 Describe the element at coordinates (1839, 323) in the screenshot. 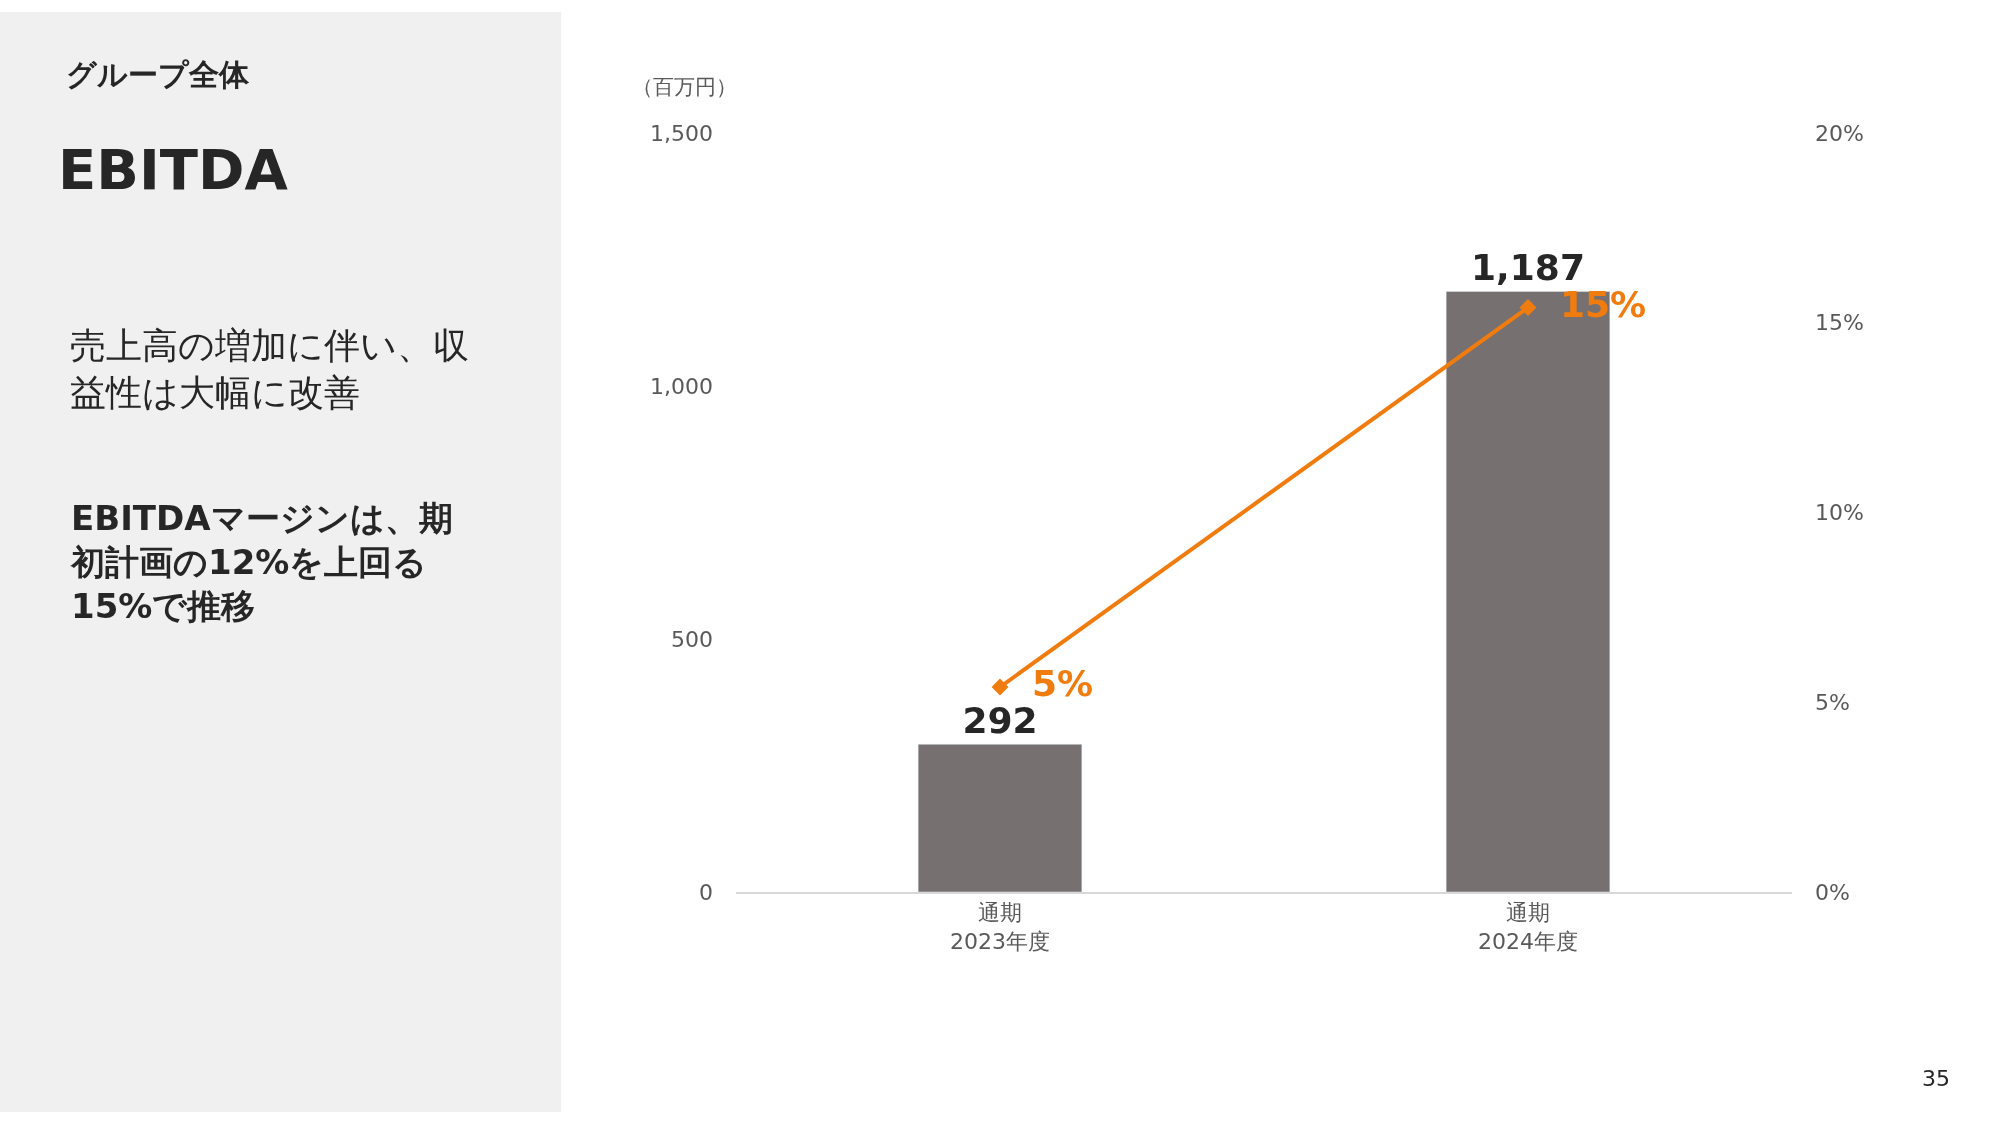

I see `y2-tick-label: 15%` at that location.